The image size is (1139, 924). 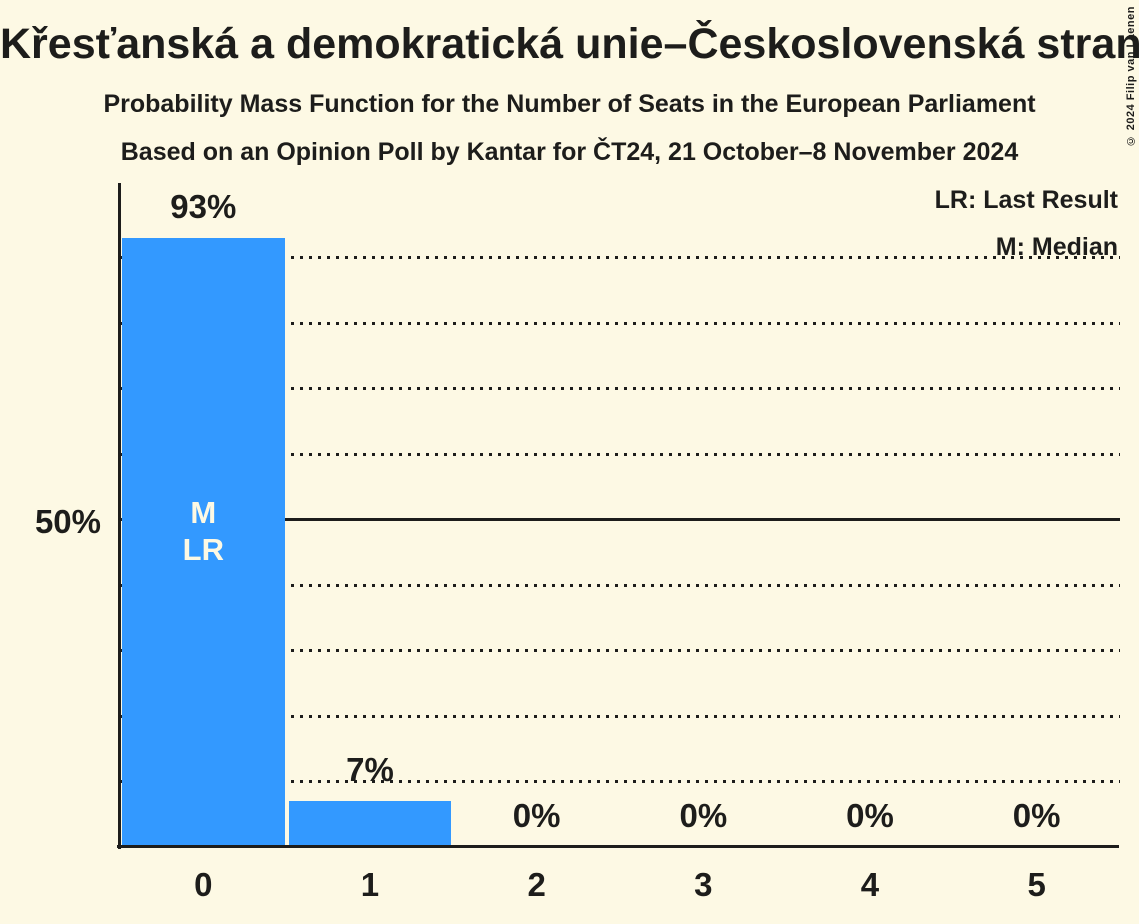 What do you see at coordinates (1056, 247) in the screenshot?
I see `legend-median: M: Median` at bounding box center [1056, 247].